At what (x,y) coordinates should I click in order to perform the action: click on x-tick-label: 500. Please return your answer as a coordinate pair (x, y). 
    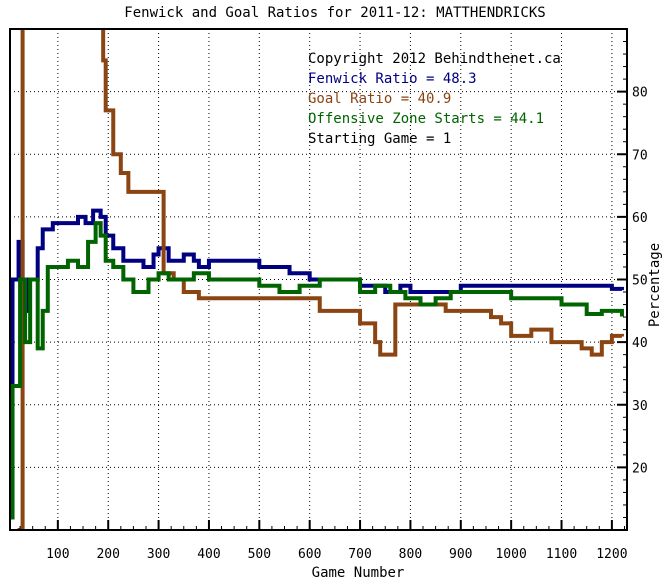
    Looking at the image, I should click on (259, 554).